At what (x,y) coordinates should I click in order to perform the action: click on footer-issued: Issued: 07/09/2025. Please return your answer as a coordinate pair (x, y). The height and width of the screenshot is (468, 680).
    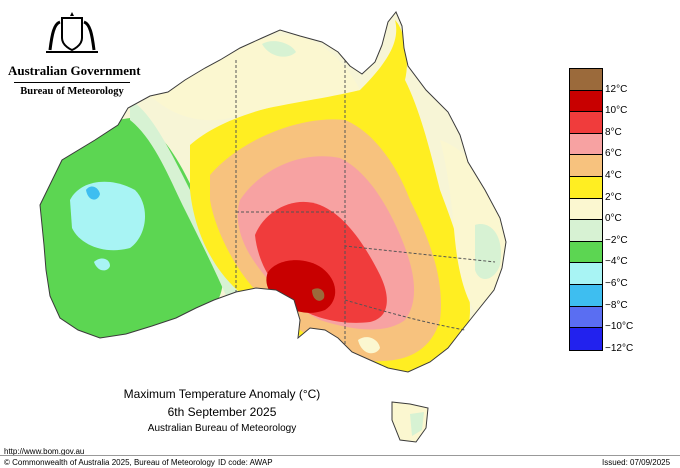
    Looking at the image, I should click on (636, 462).